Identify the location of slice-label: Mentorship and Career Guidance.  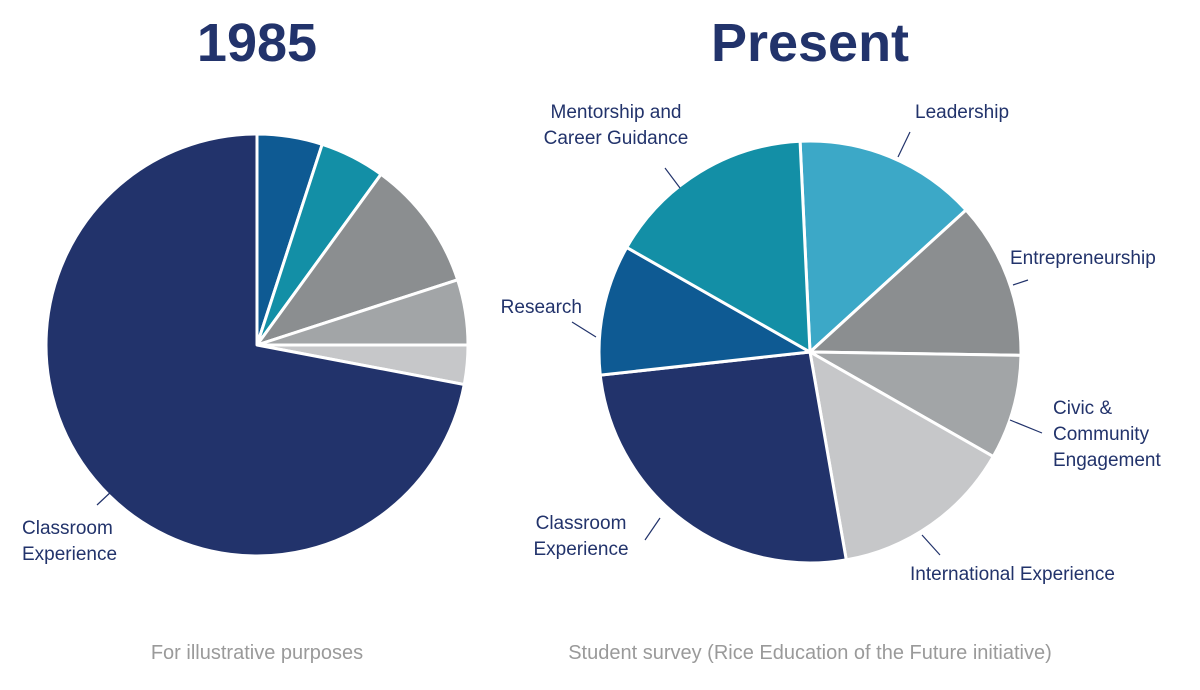
(616, 125).